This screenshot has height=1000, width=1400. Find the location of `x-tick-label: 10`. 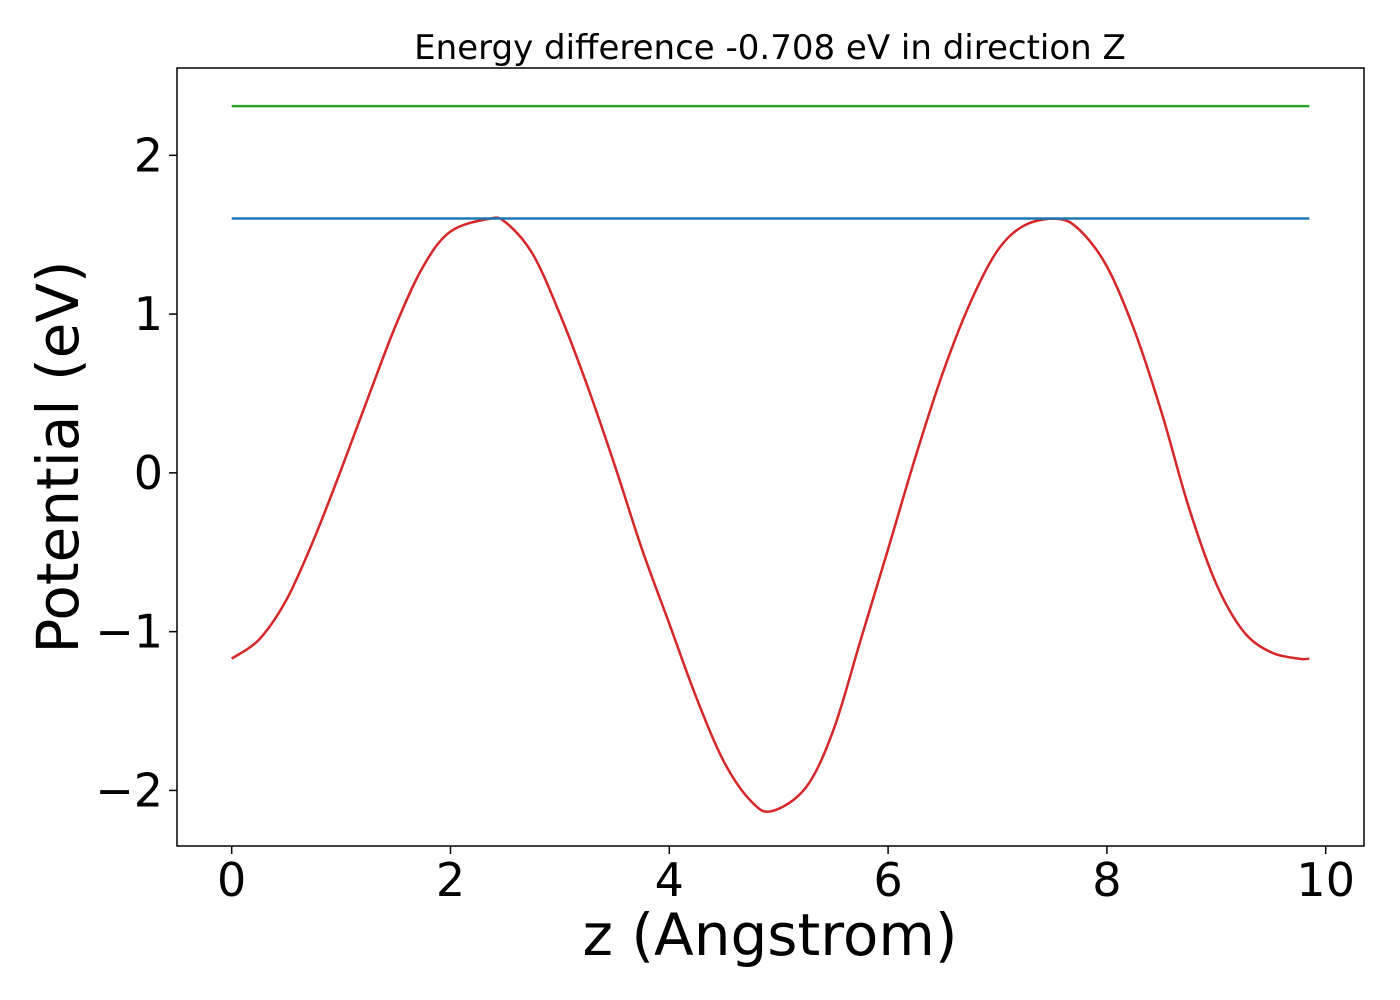

x-tick-label: 10 is located at coordinates (1325, 880).